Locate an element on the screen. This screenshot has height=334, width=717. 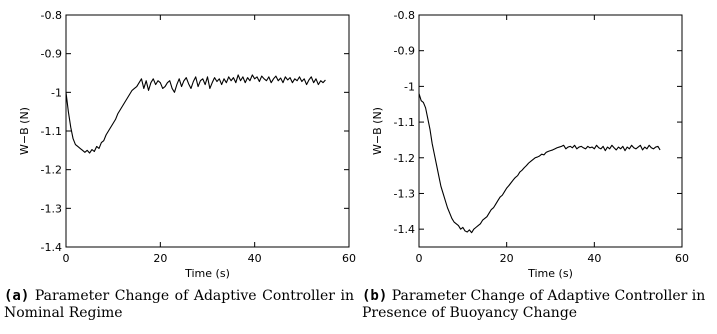
chart-b-ytick-label-5: -0.9 is located at coordinates (404, 51).